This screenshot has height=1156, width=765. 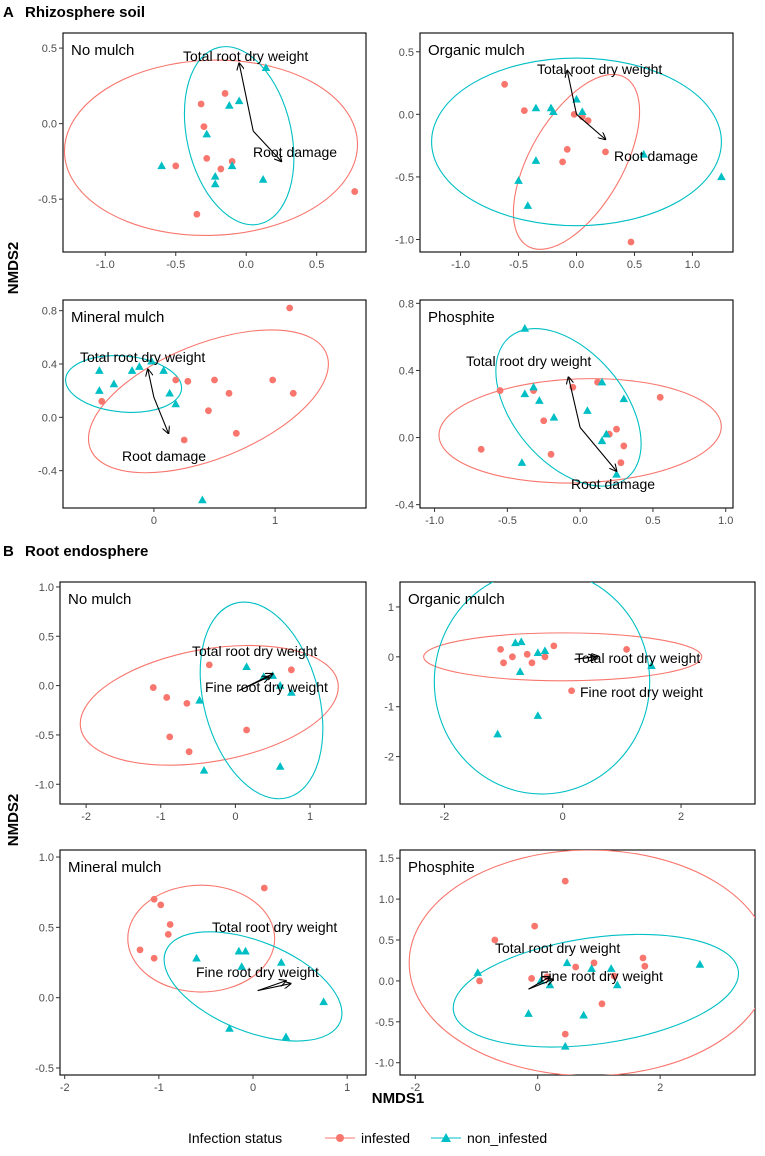 What do you see at coordinates (404, 506) in the screenshot?
I see `y-tick-label: -0.4` at bounding box center [404, 506].